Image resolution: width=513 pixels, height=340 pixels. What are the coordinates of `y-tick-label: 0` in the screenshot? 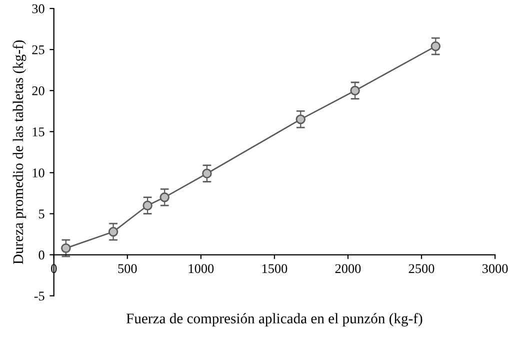 It's located at (41, 255).